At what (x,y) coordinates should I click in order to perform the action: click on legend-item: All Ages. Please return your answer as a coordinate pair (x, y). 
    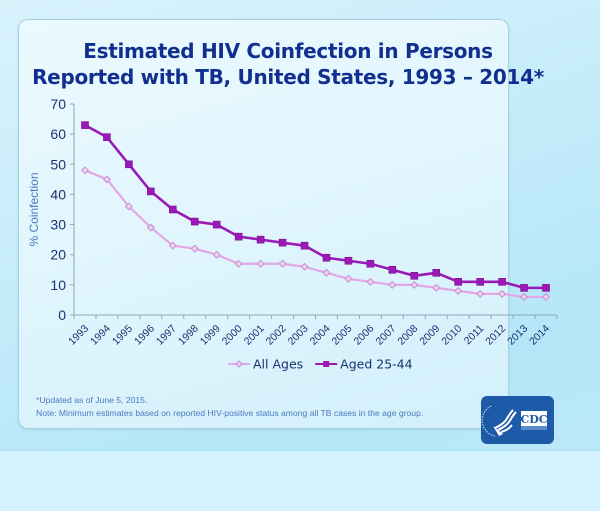
    Looking at the image, I should click on (265, 364).